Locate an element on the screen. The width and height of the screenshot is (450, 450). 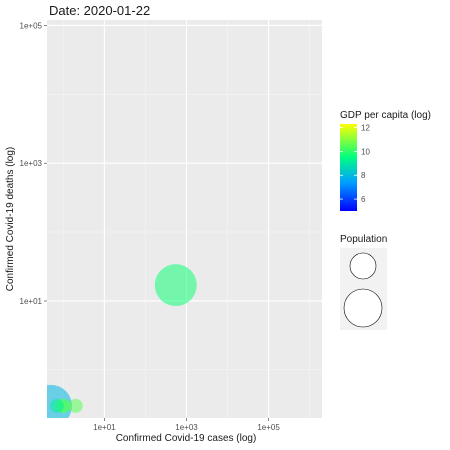
y-tick-label: 1e+01 is located at coordinates (31, 301).